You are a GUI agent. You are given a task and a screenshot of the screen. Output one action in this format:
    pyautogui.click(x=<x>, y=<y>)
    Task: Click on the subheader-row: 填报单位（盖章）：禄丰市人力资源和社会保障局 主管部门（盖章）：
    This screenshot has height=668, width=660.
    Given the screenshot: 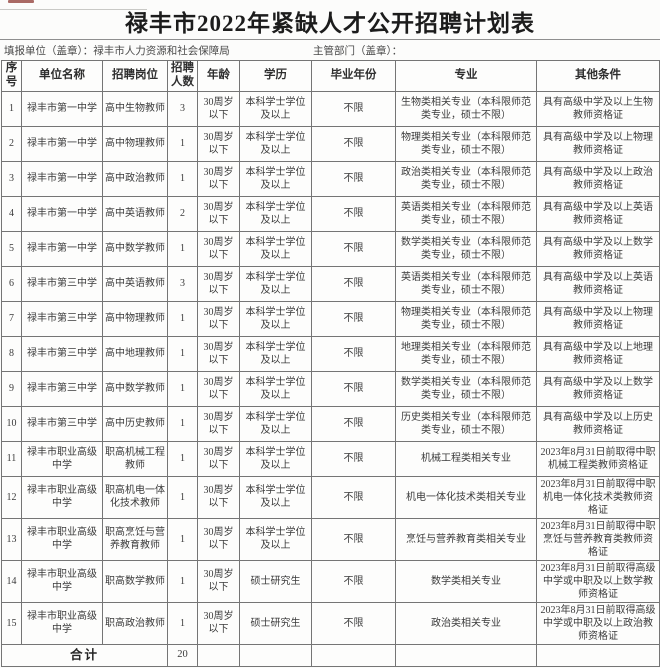 What is the action you would take?
    pyautogui.click(x=330, y=50)
    